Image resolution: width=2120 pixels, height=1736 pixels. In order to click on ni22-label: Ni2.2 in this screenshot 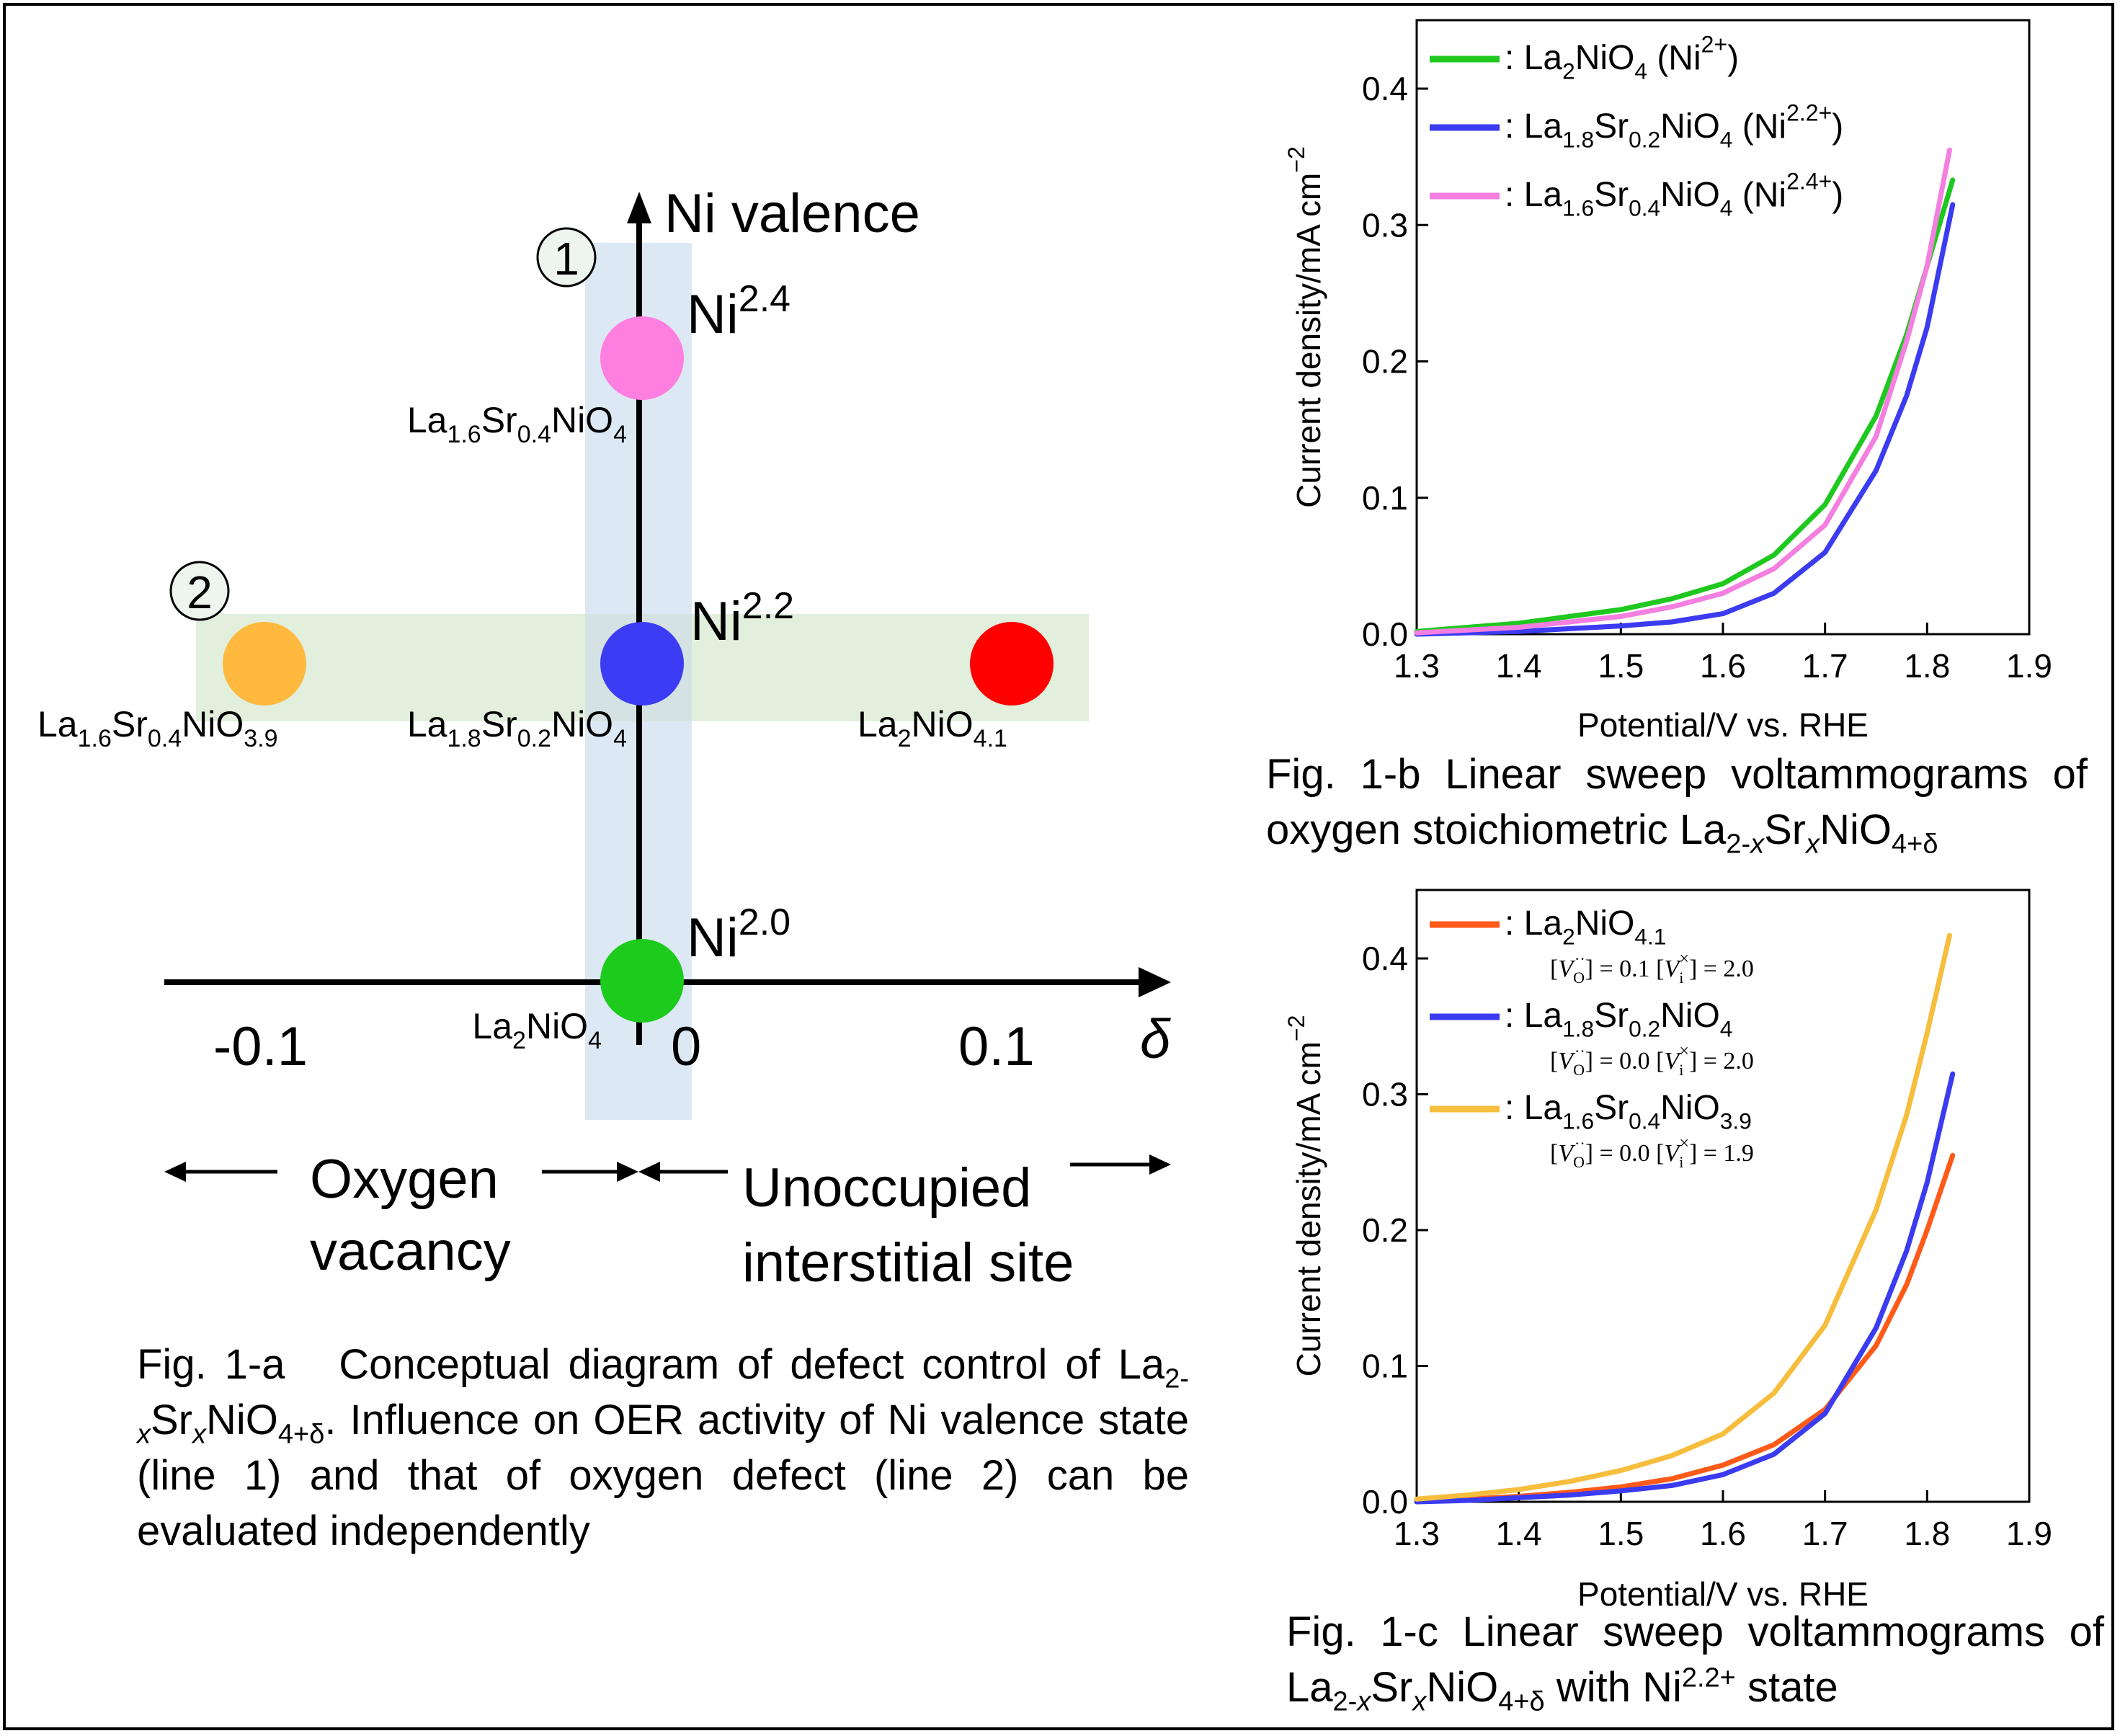, I will do `click(742, 618)`.